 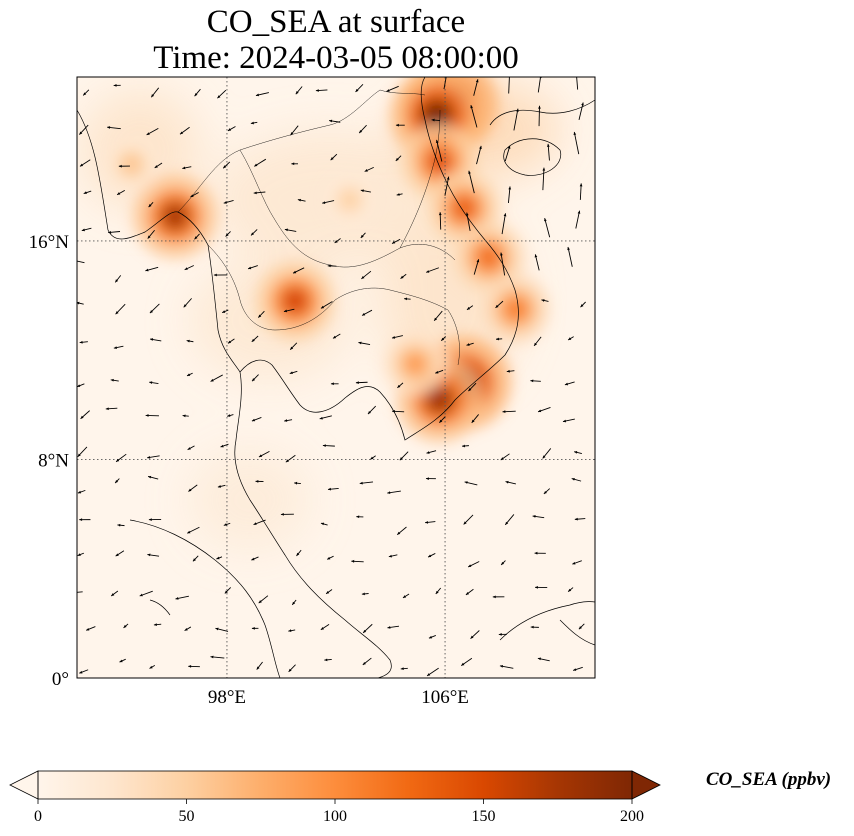 What do you see at coordinates (227, 697) in the screenshot?
I see `lon-tick-label: 98°E` at bounding box center [227, 697].